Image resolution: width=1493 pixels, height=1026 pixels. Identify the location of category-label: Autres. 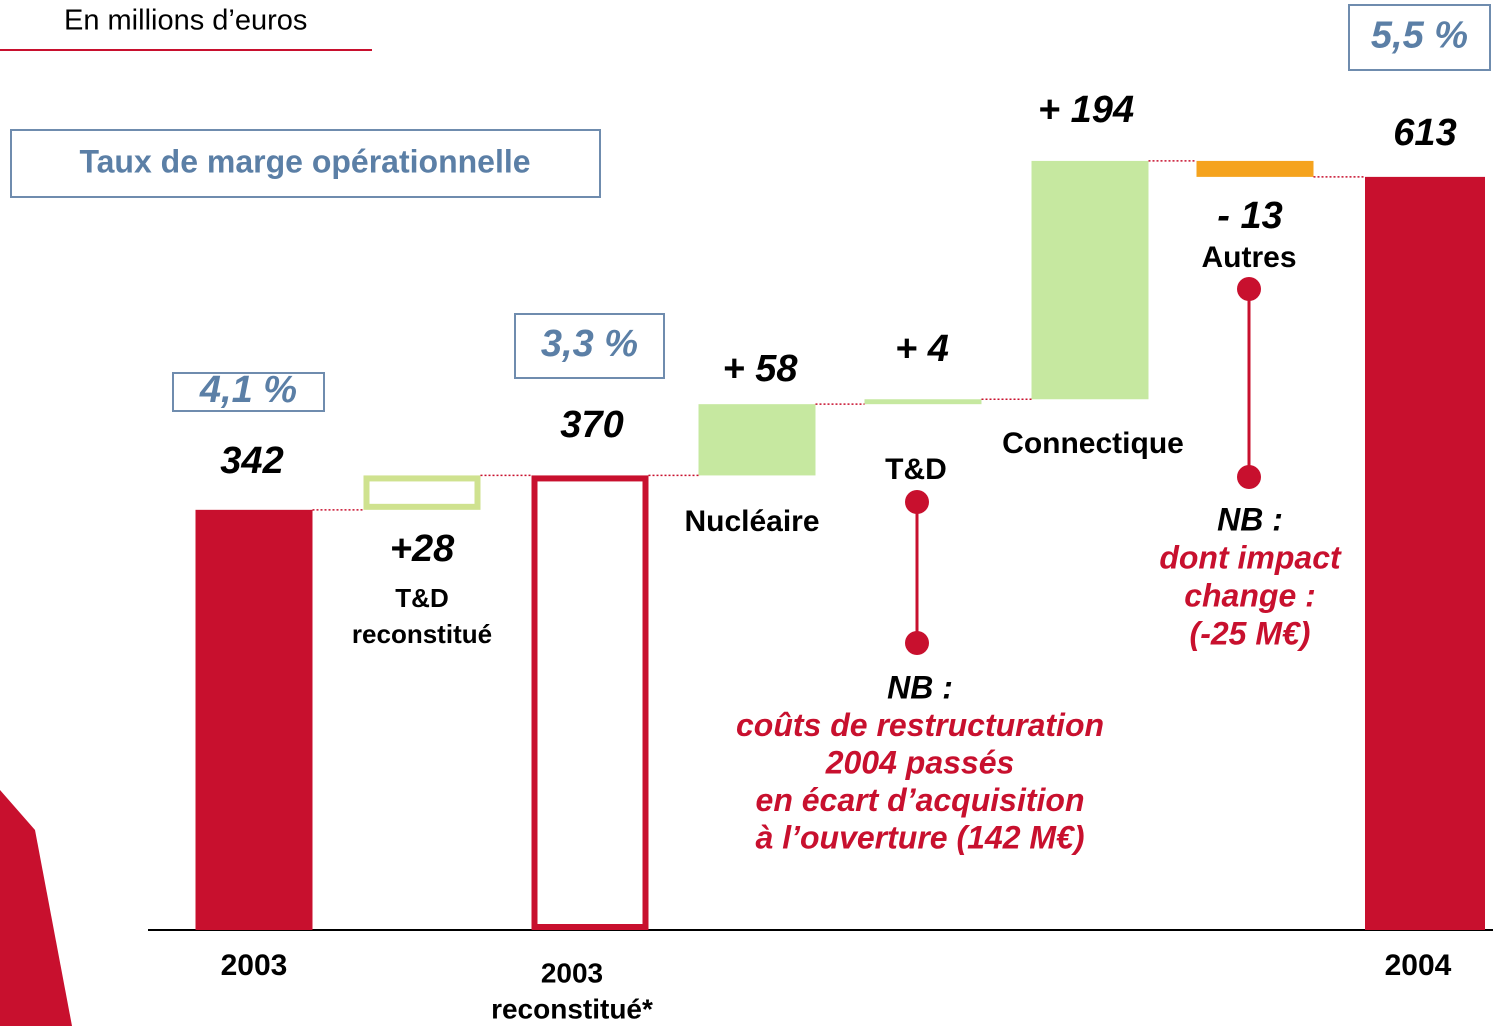
(1248, 257).